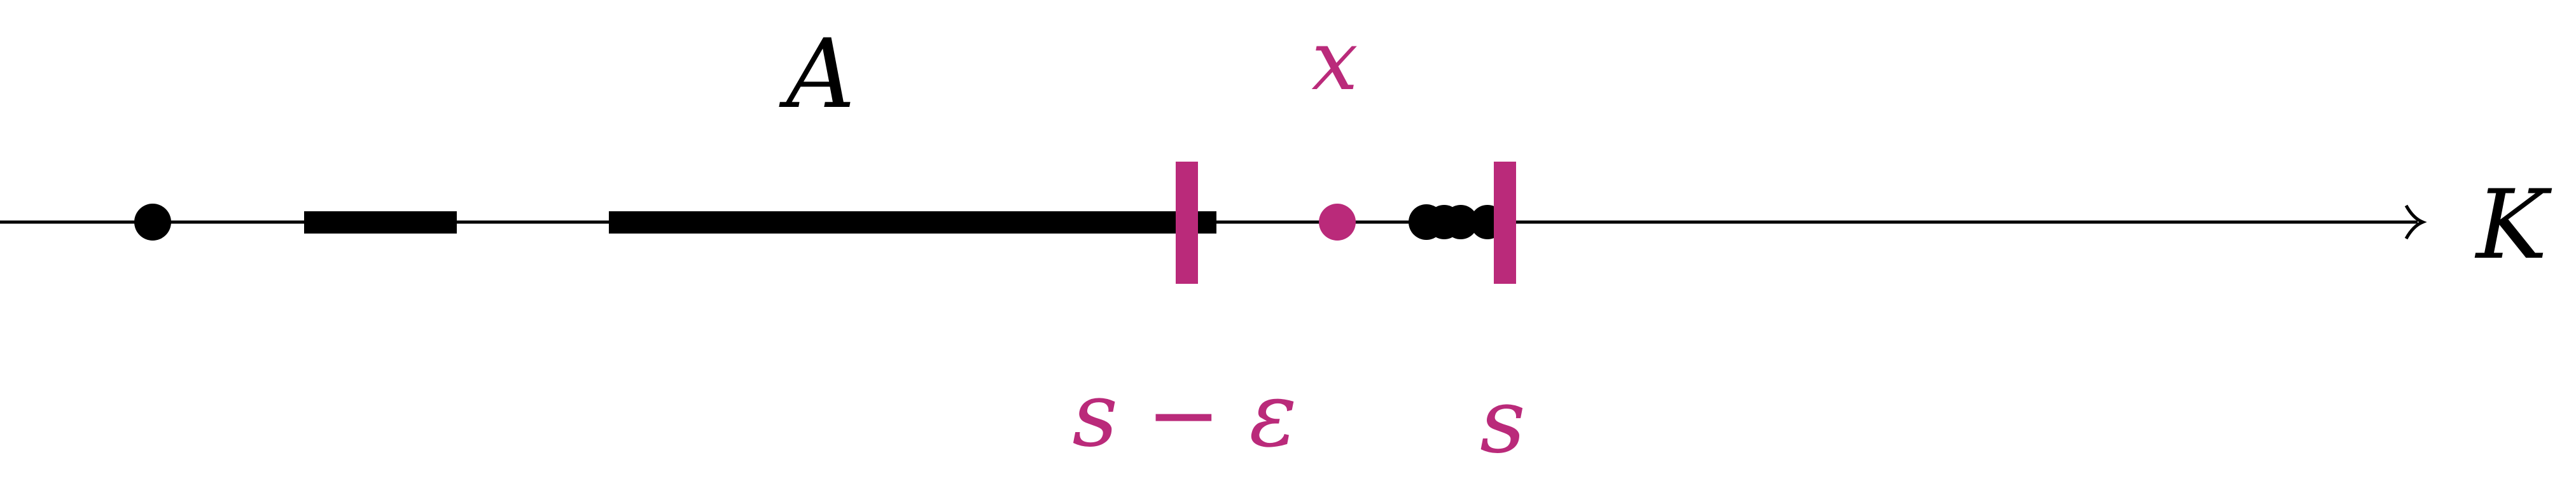 Image resolution: width=2576 pixels, height=490 pixels. What do you see at coordinates (1184, 415) in the screenshot?
I see `lower-bound-label: s − ε` at bounding box center [1184, 415].